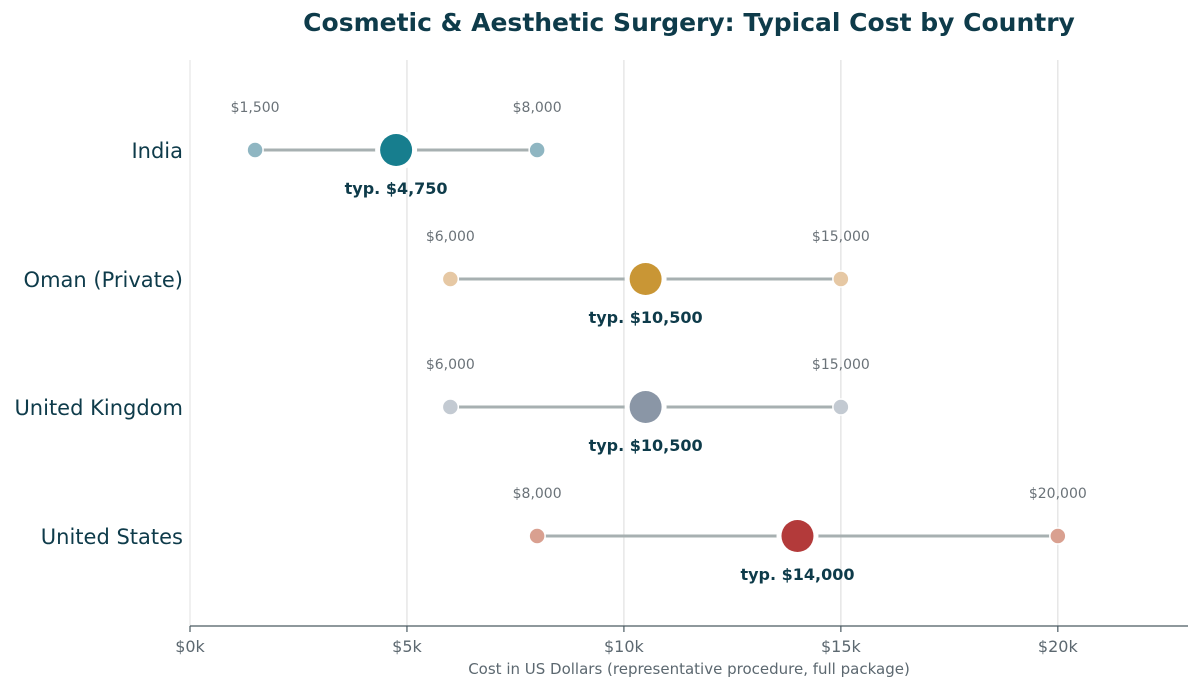  I want to click on x-tick-label-0: $0k, so click(190, 646).